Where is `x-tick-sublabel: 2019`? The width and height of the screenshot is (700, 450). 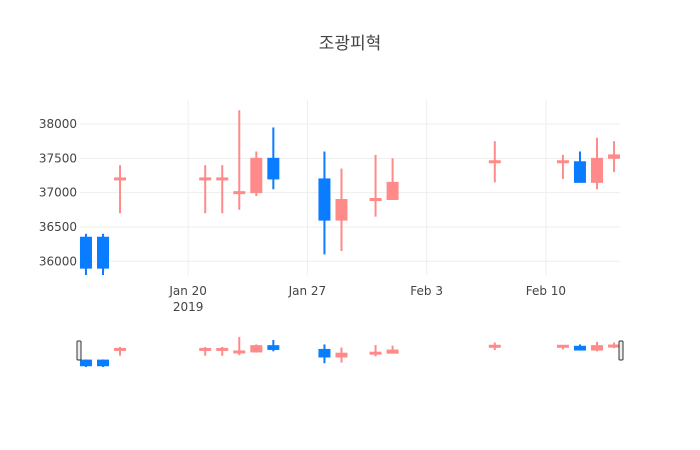
x-tick-sublabel: 2019 is located at coordinates (188, 307).